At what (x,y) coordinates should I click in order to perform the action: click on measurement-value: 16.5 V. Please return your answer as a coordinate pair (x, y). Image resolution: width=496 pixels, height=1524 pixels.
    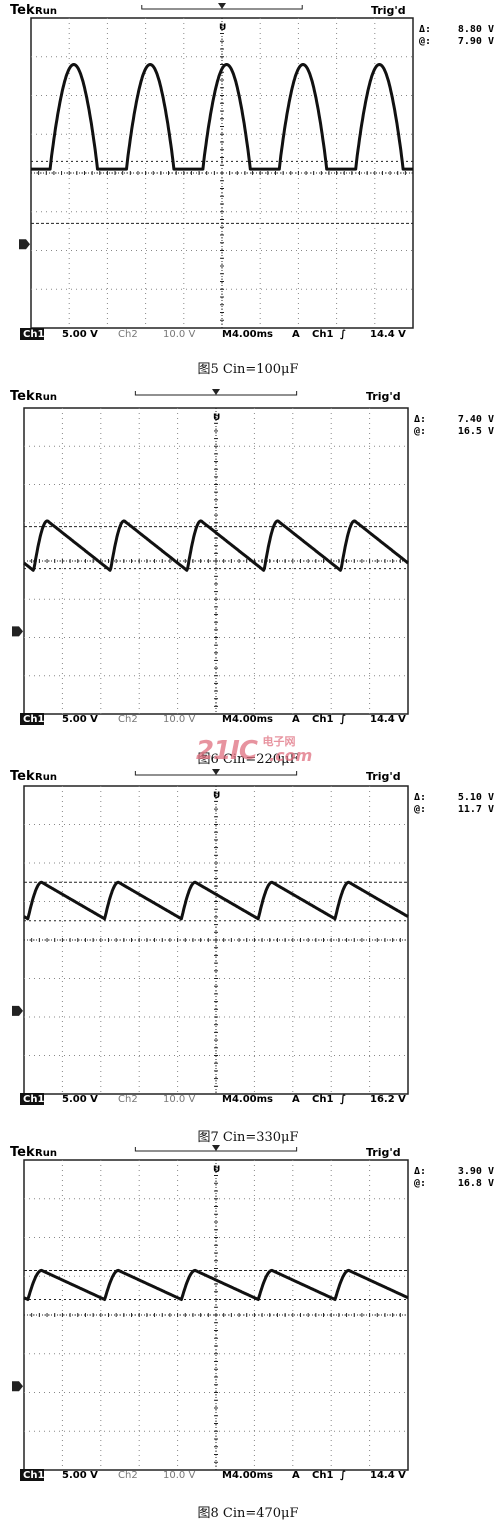
    Looking at the image, I should click on (476, 431).